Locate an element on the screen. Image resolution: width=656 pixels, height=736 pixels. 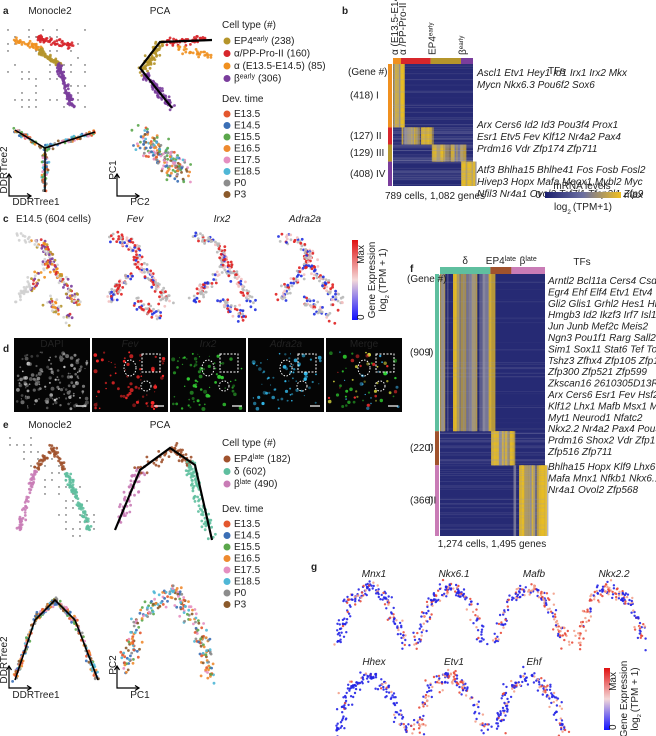
panel-letter: a is located at coordinates (6, 11).